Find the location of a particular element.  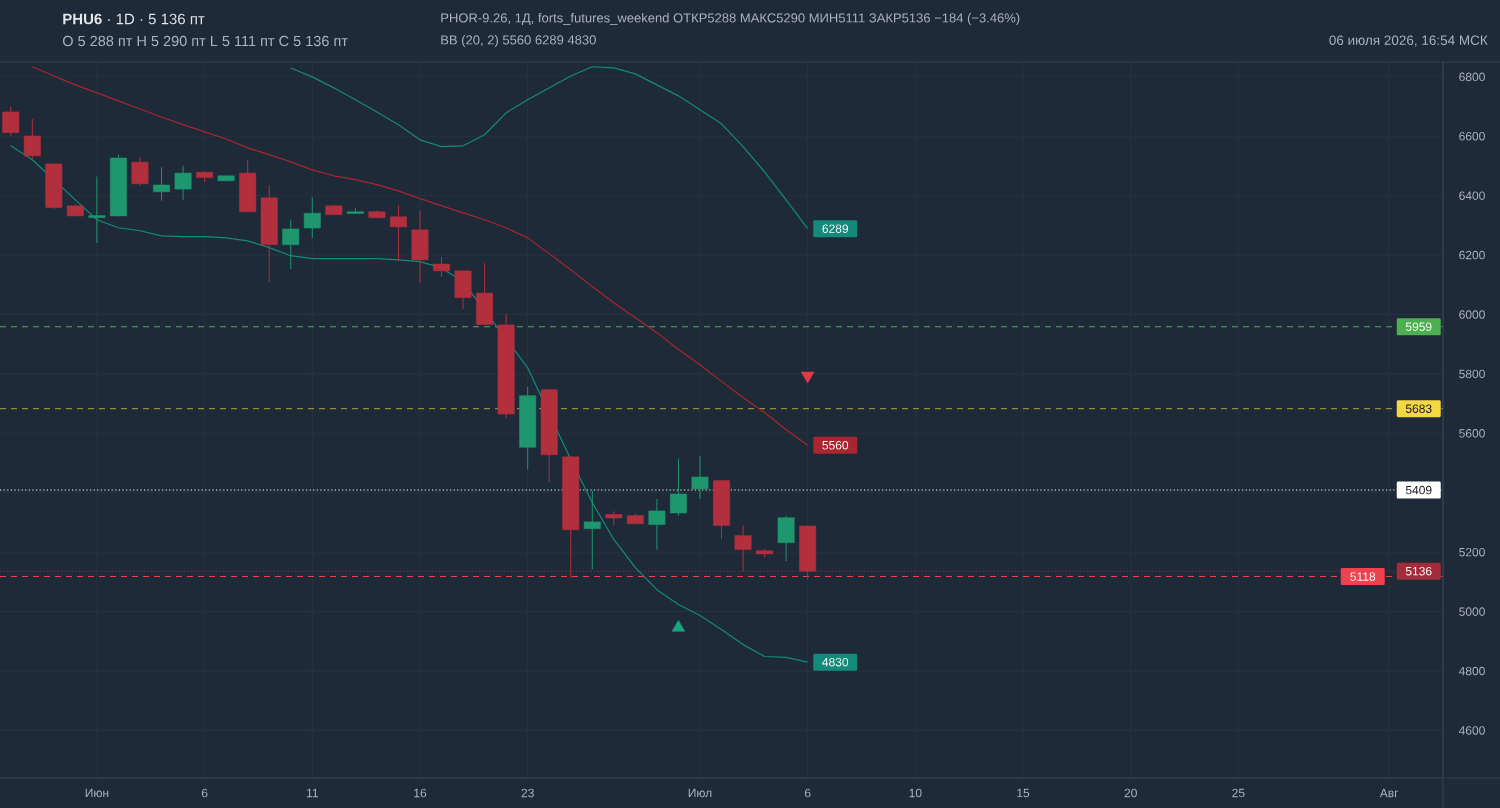

y-tick-label: 5800 is located at coordinates (1472, 374).